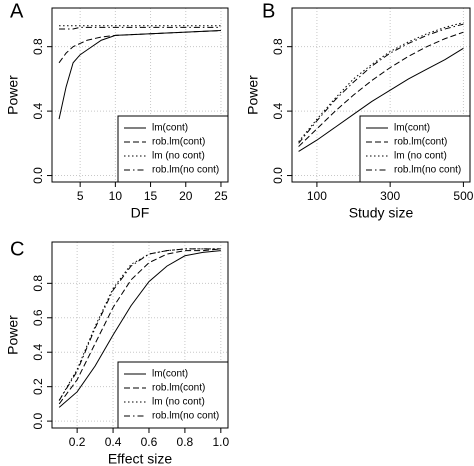 The image size is (474, 466). I want to click on x-axis-label: Effect size, so click(140, 458).